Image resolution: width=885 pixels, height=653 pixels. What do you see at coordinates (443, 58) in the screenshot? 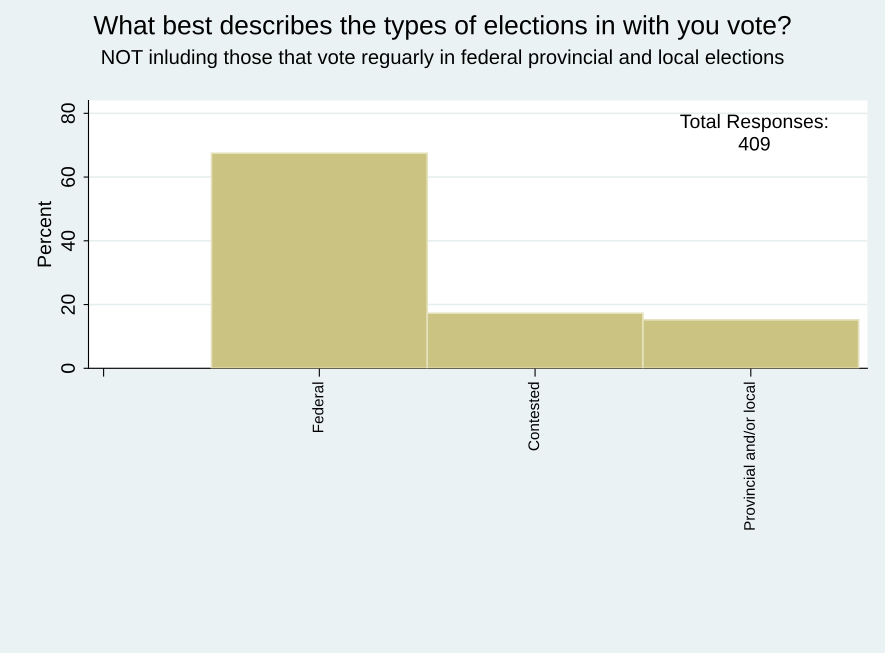
I see `chart-subtitle: NOT inluding those that vote reguarly in federal provincial and local elections` at bounding box center [443, 58].